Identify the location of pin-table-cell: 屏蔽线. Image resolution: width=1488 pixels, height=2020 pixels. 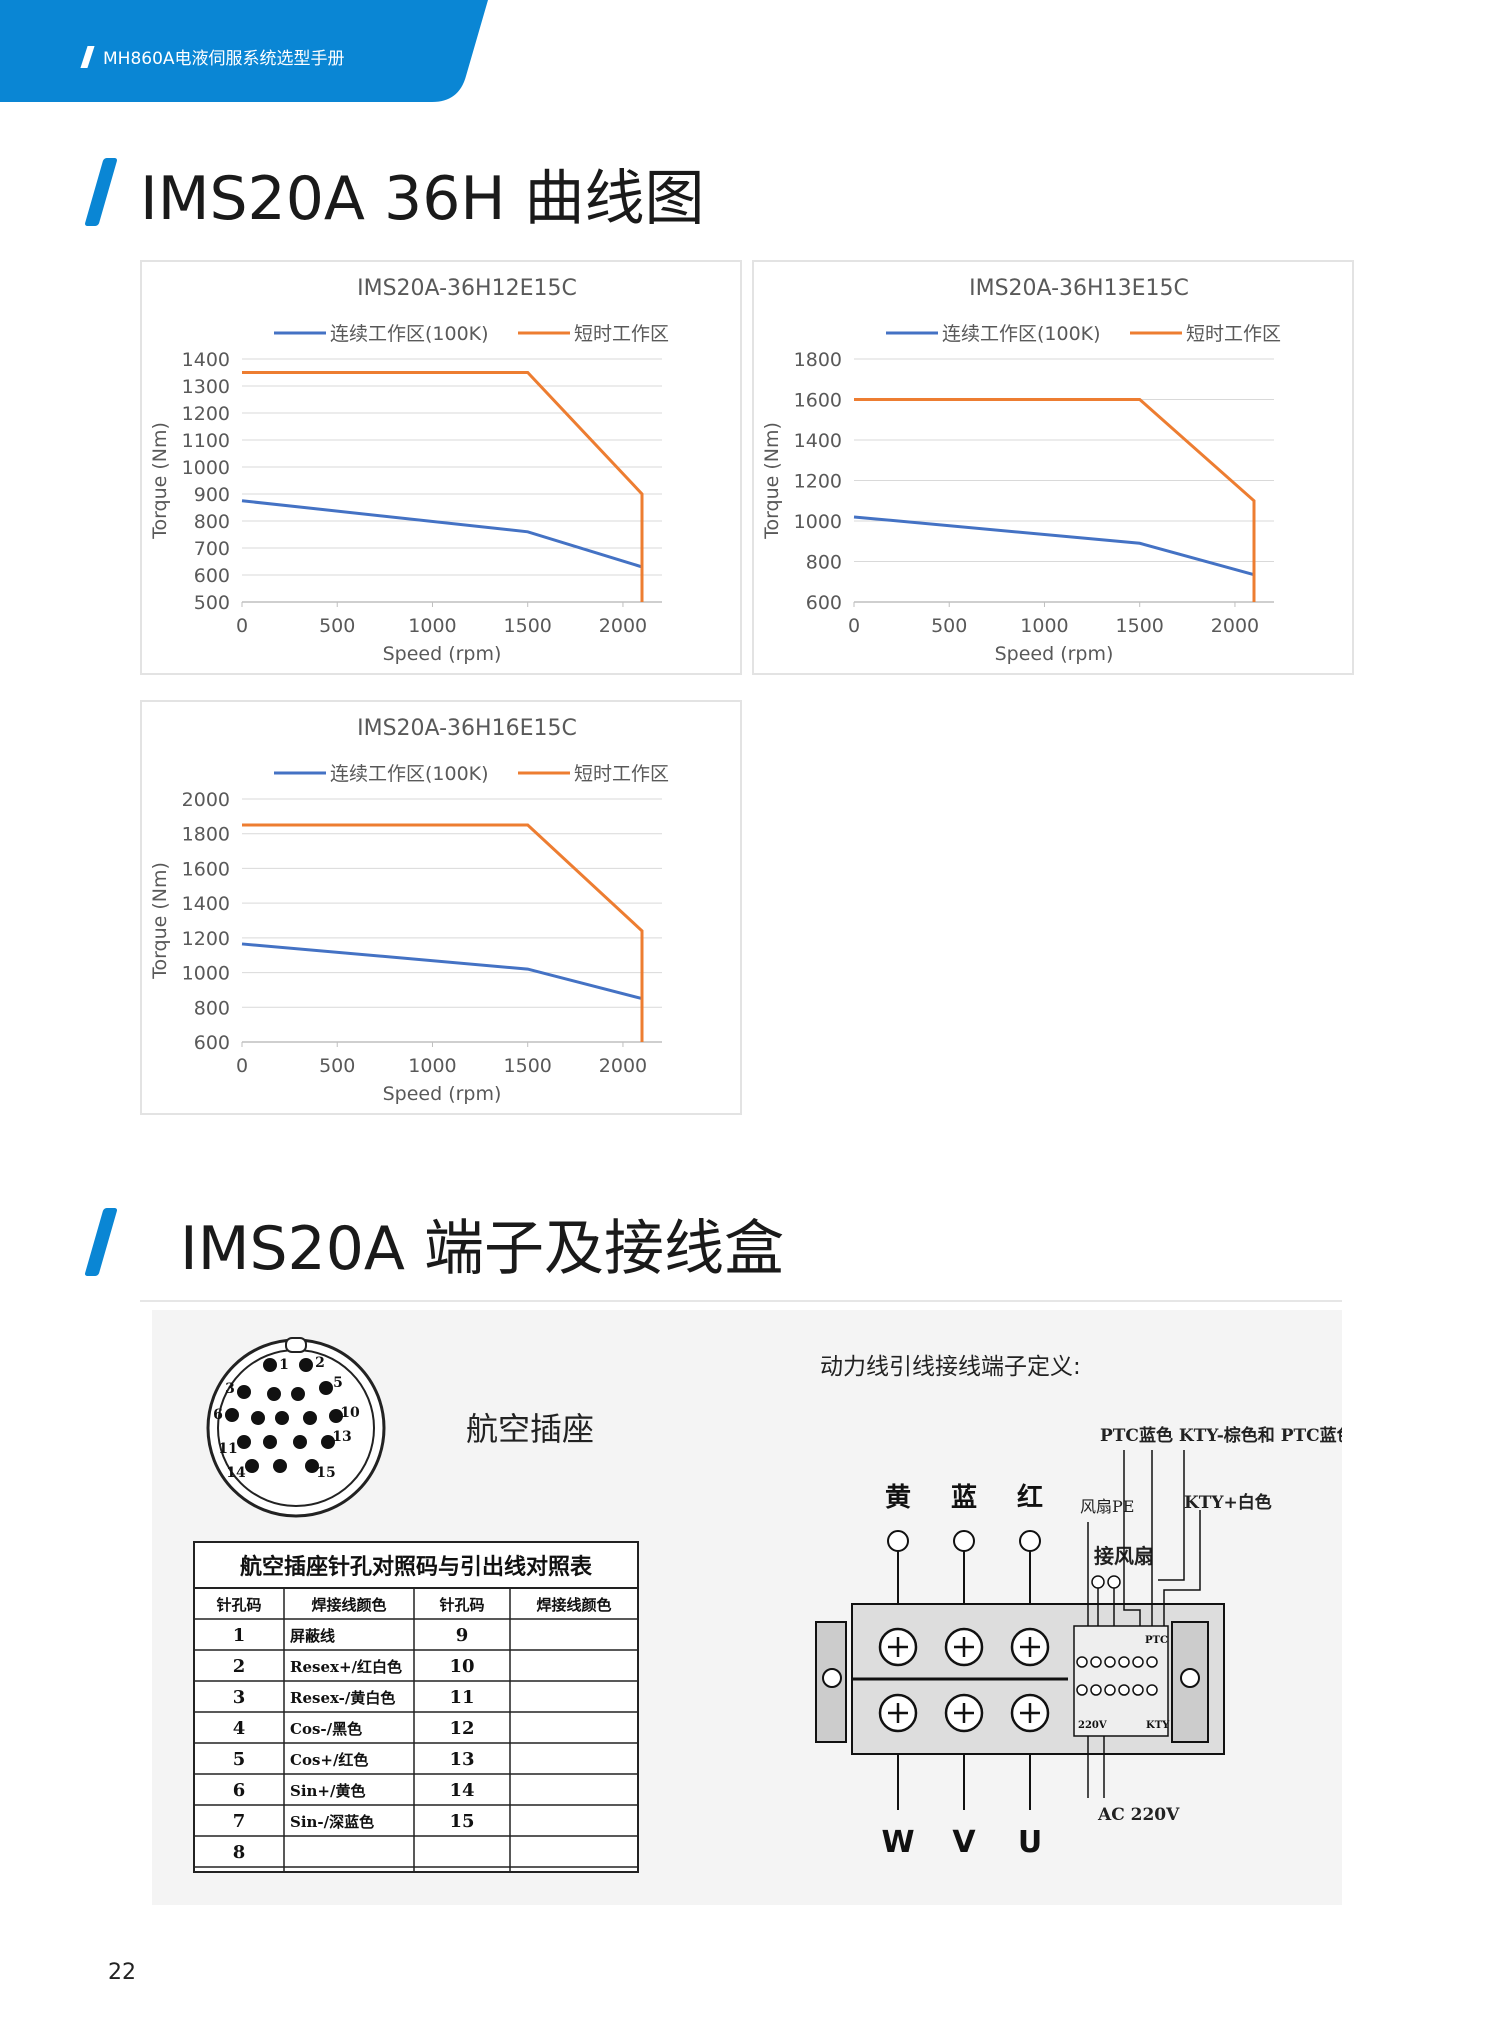
(312, 1636).